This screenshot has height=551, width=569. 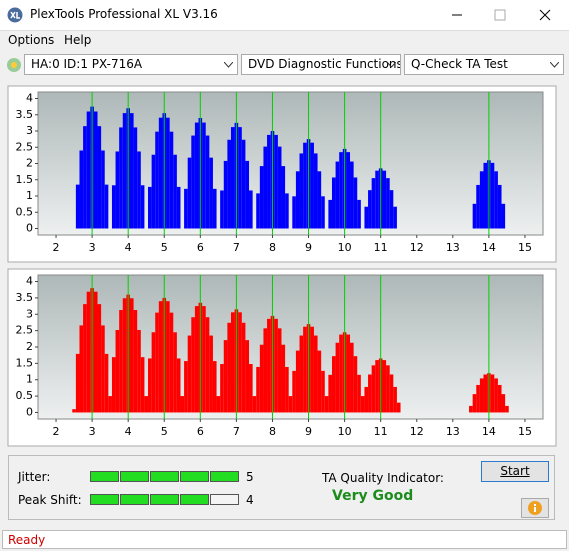 I want to click on drive-text: HA:0 ID:1 PX-716A, so click(x=87, y=64).